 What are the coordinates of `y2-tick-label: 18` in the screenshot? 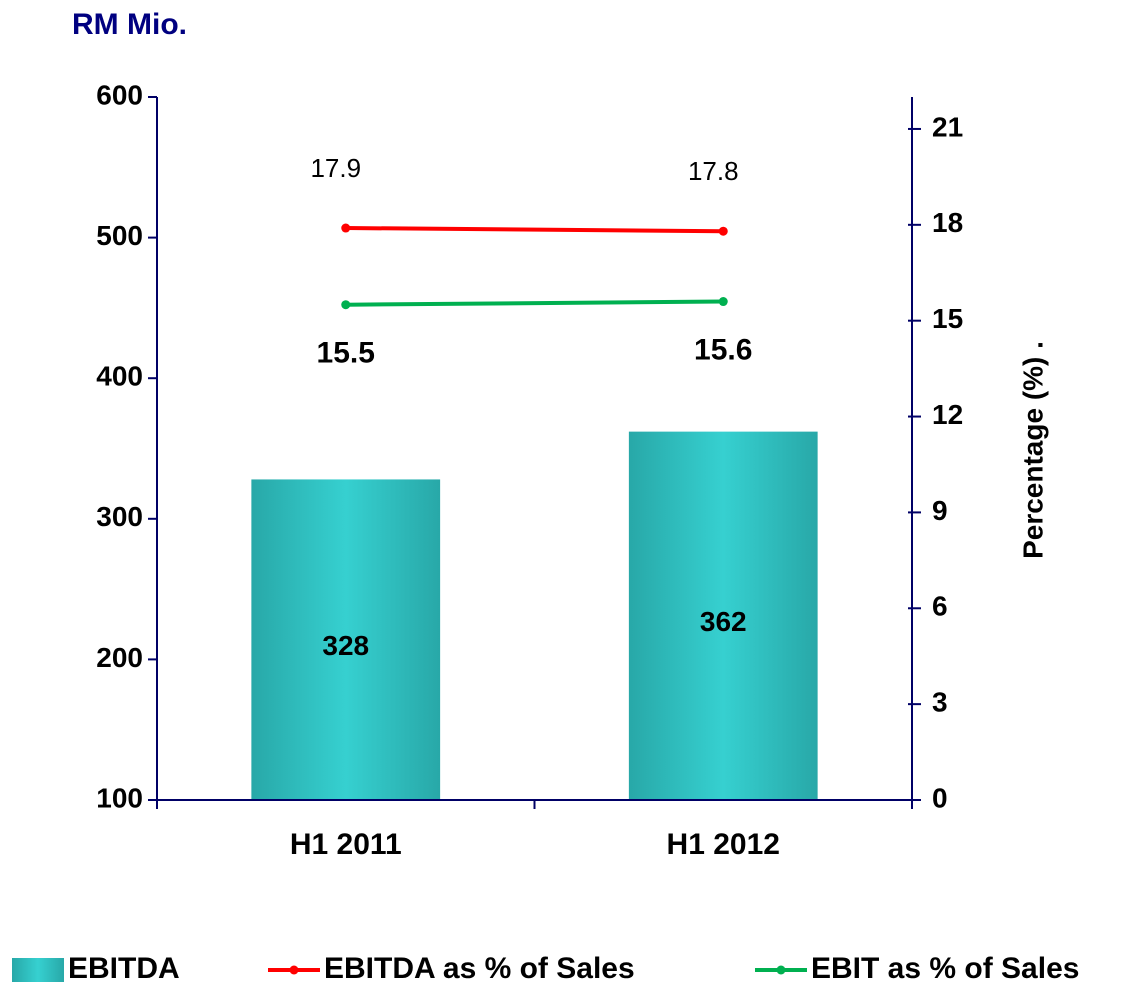 It's located at (947, 222).